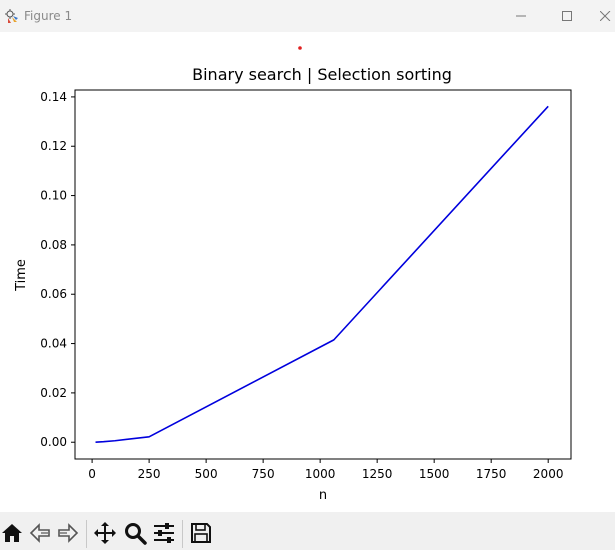  What do you see at coordinates (40, 533) in the screenshot?
I see `back-arrow-icon` at bounding box center [40, 533].